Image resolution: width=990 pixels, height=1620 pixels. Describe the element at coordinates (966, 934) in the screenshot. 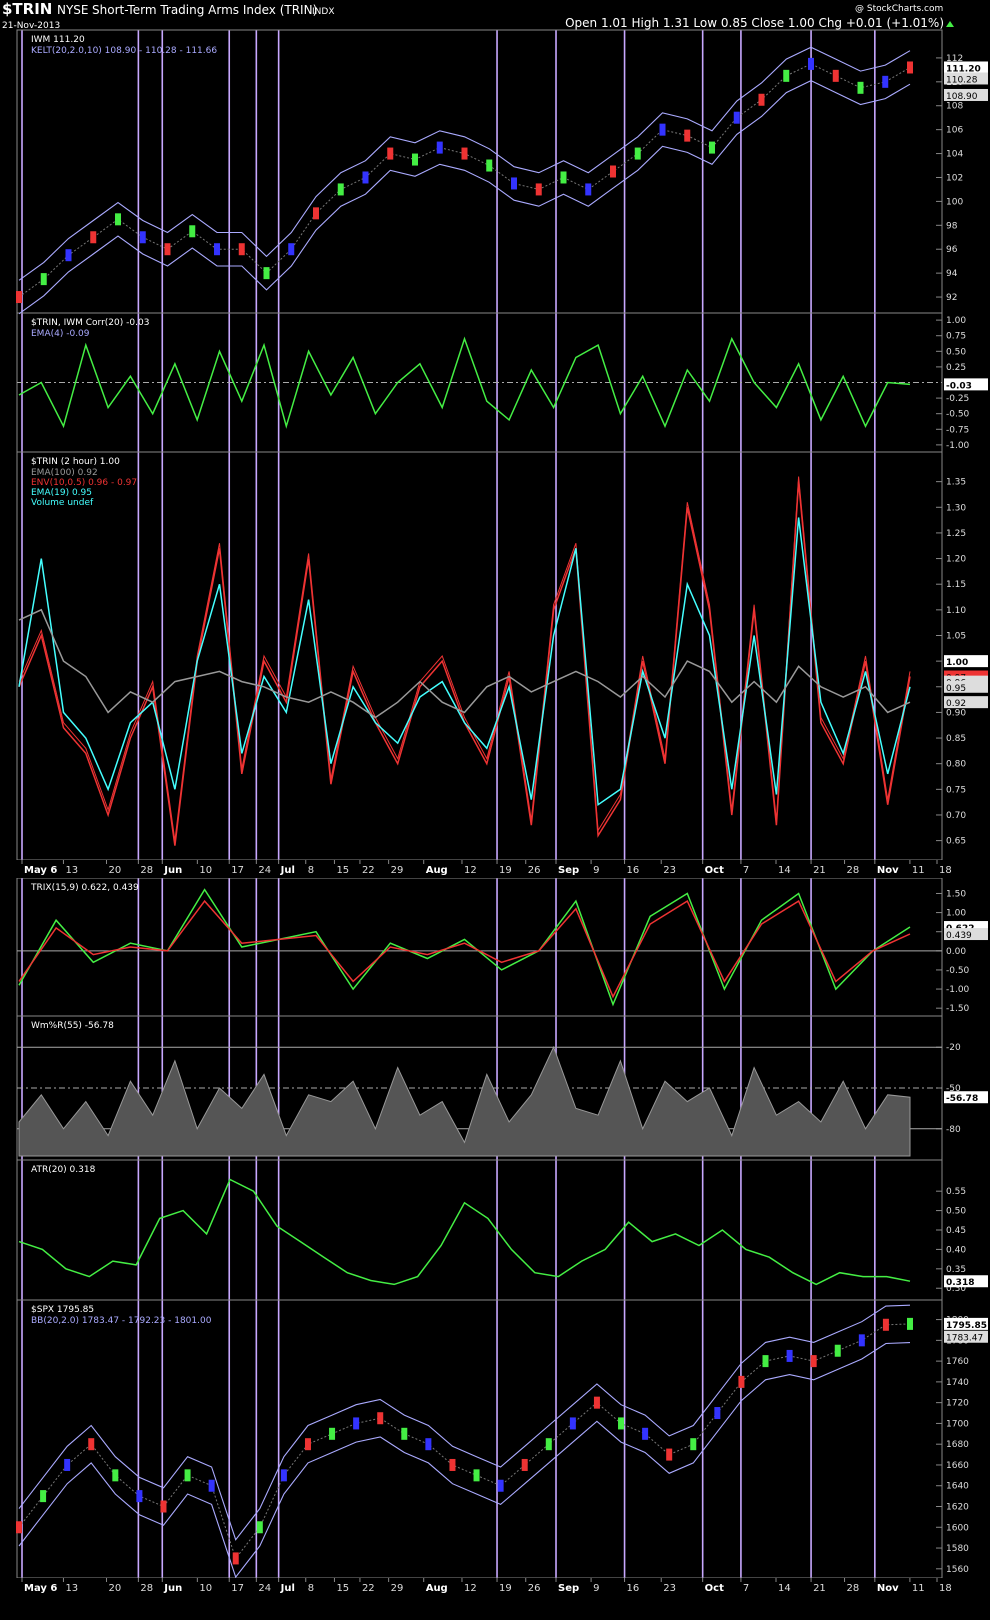

I see `trix-value-tag` at that location.